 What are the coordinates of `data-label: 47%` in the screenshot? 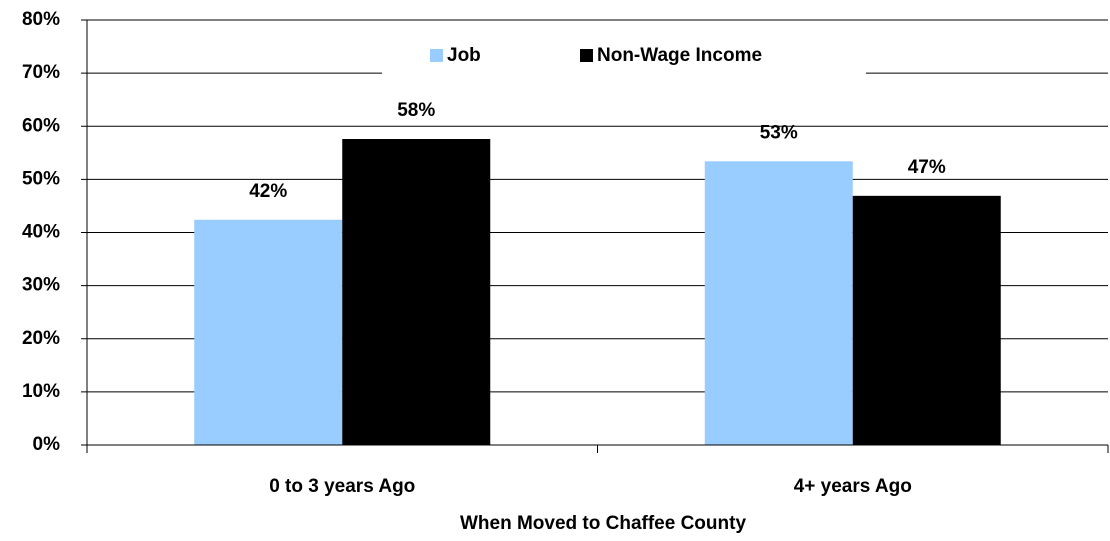 It's located at (927, 167).